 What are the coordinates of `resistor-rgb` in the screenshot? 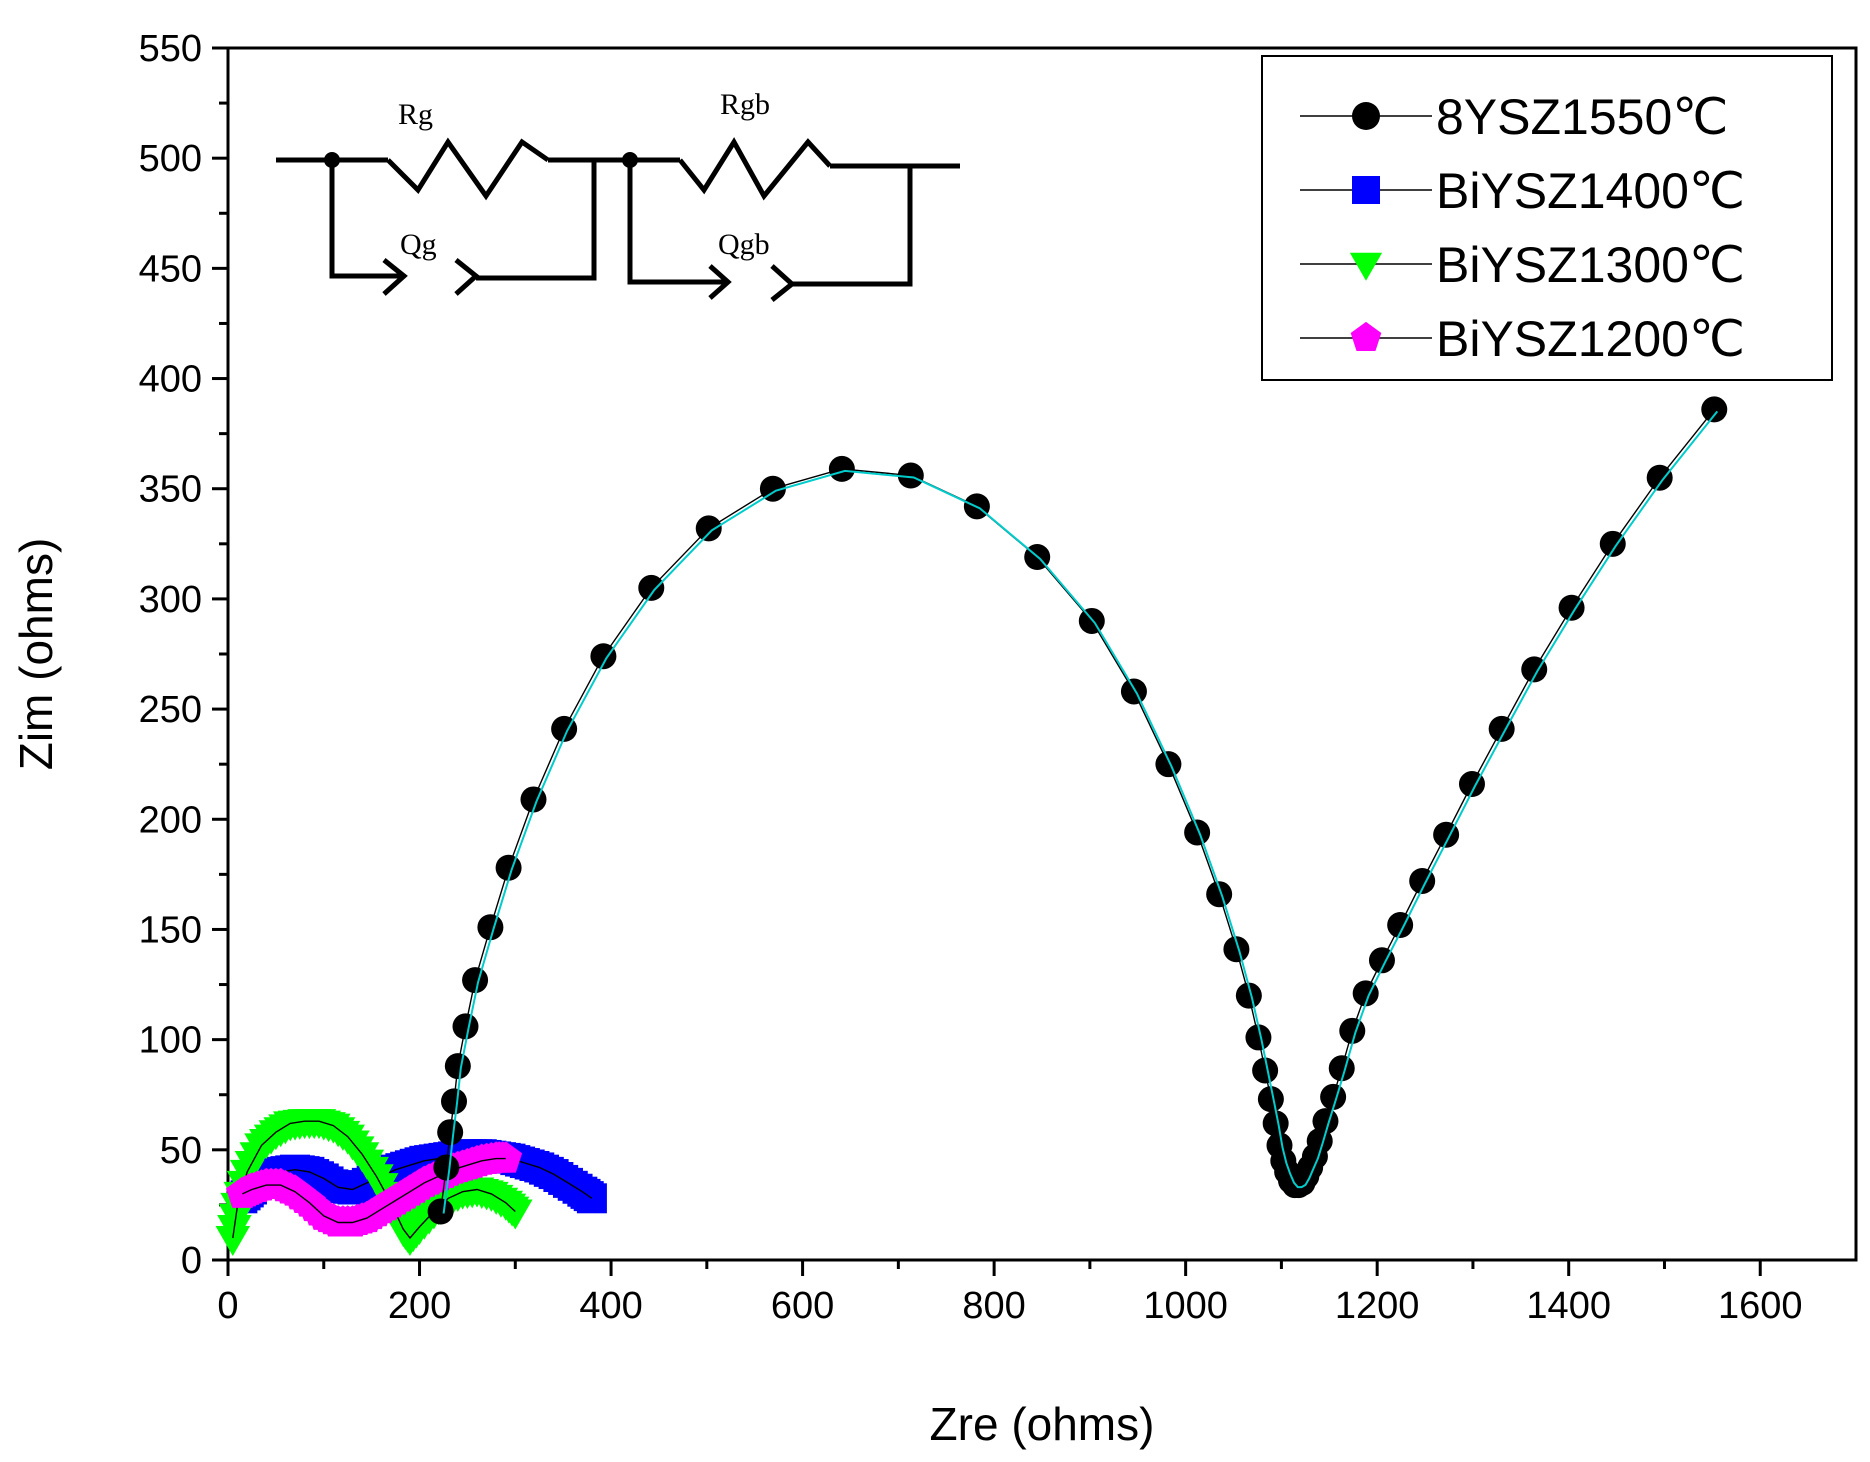 It's located at (755, 169).